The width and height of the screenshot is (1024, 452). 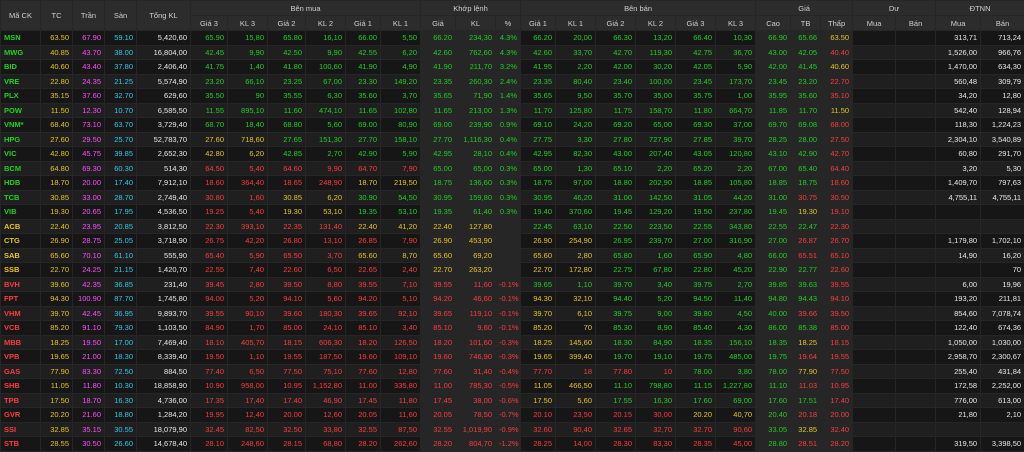 I want to click on cell: 746,90, so click(x=475, y=357).